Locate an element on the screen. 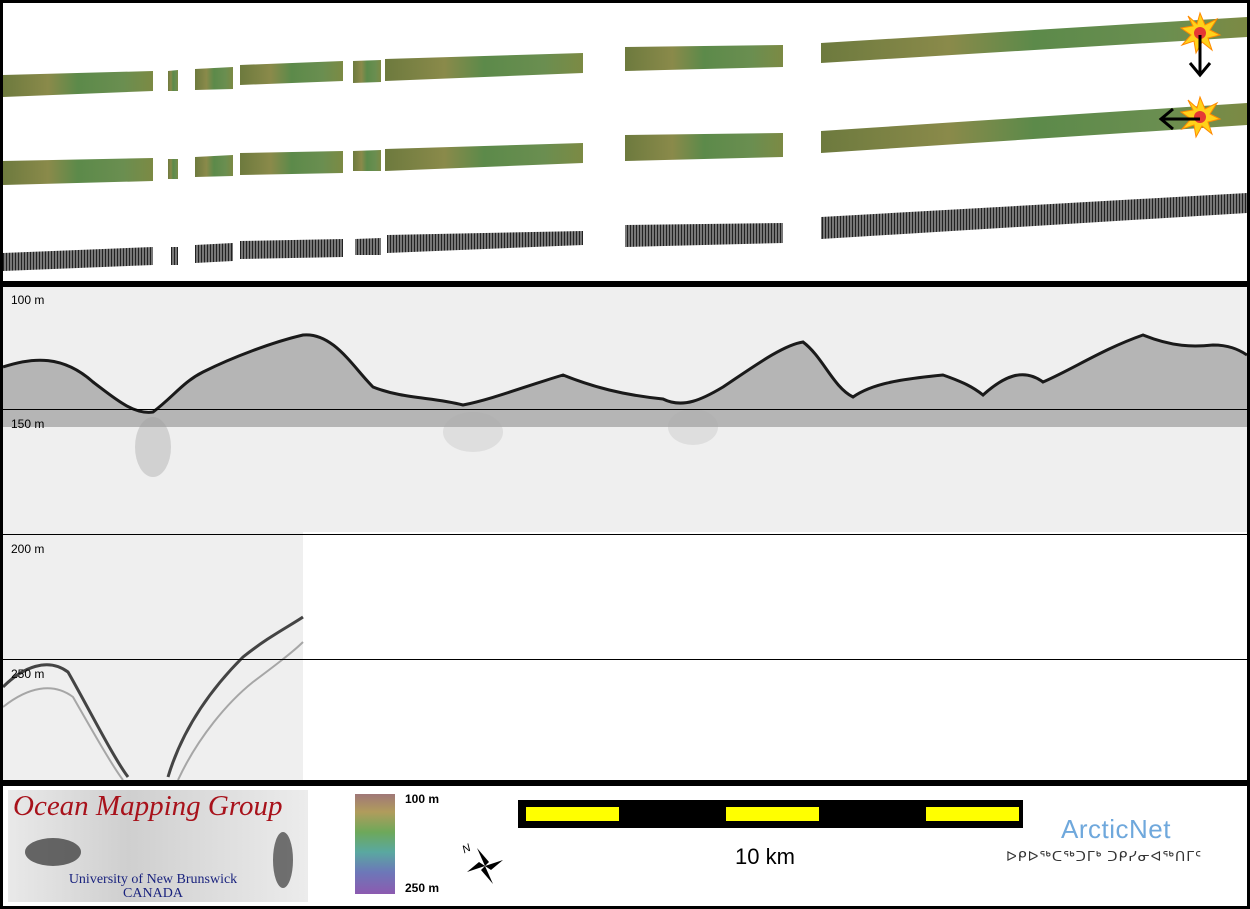 The width and height of the screenshot is (1250, 909). arcticnet-logo-name: ArcticNet is located at coordinates (1116, 829).